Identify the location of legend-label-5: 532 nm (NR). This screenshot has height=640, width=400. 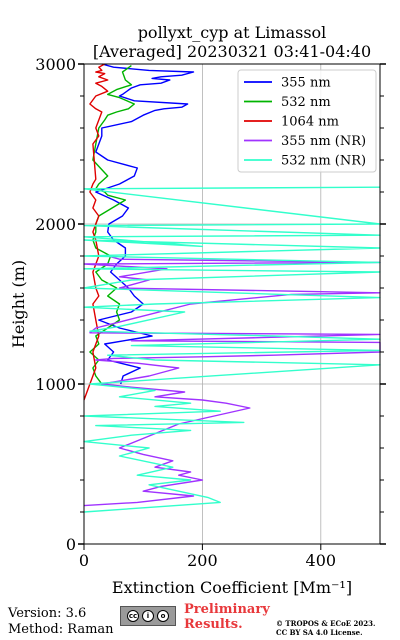
(323, 161).